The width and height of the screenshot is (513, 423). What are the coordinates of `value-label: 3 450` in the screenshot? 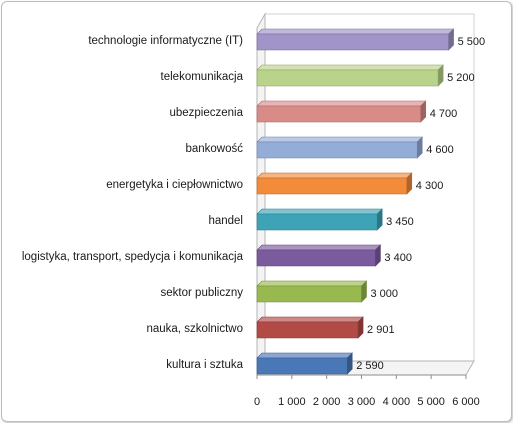 It's located at (400, 222).